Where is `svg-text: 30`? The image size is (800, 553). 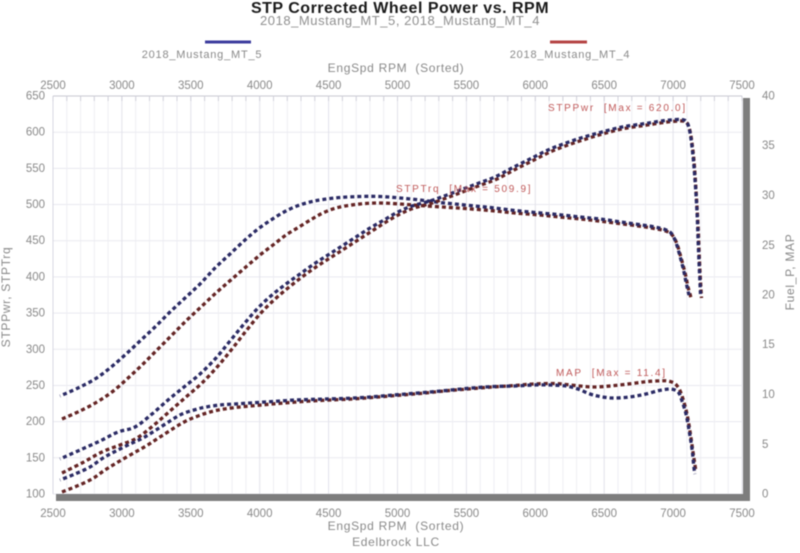
svg-text: 30 is located at coordinates (768, 196).